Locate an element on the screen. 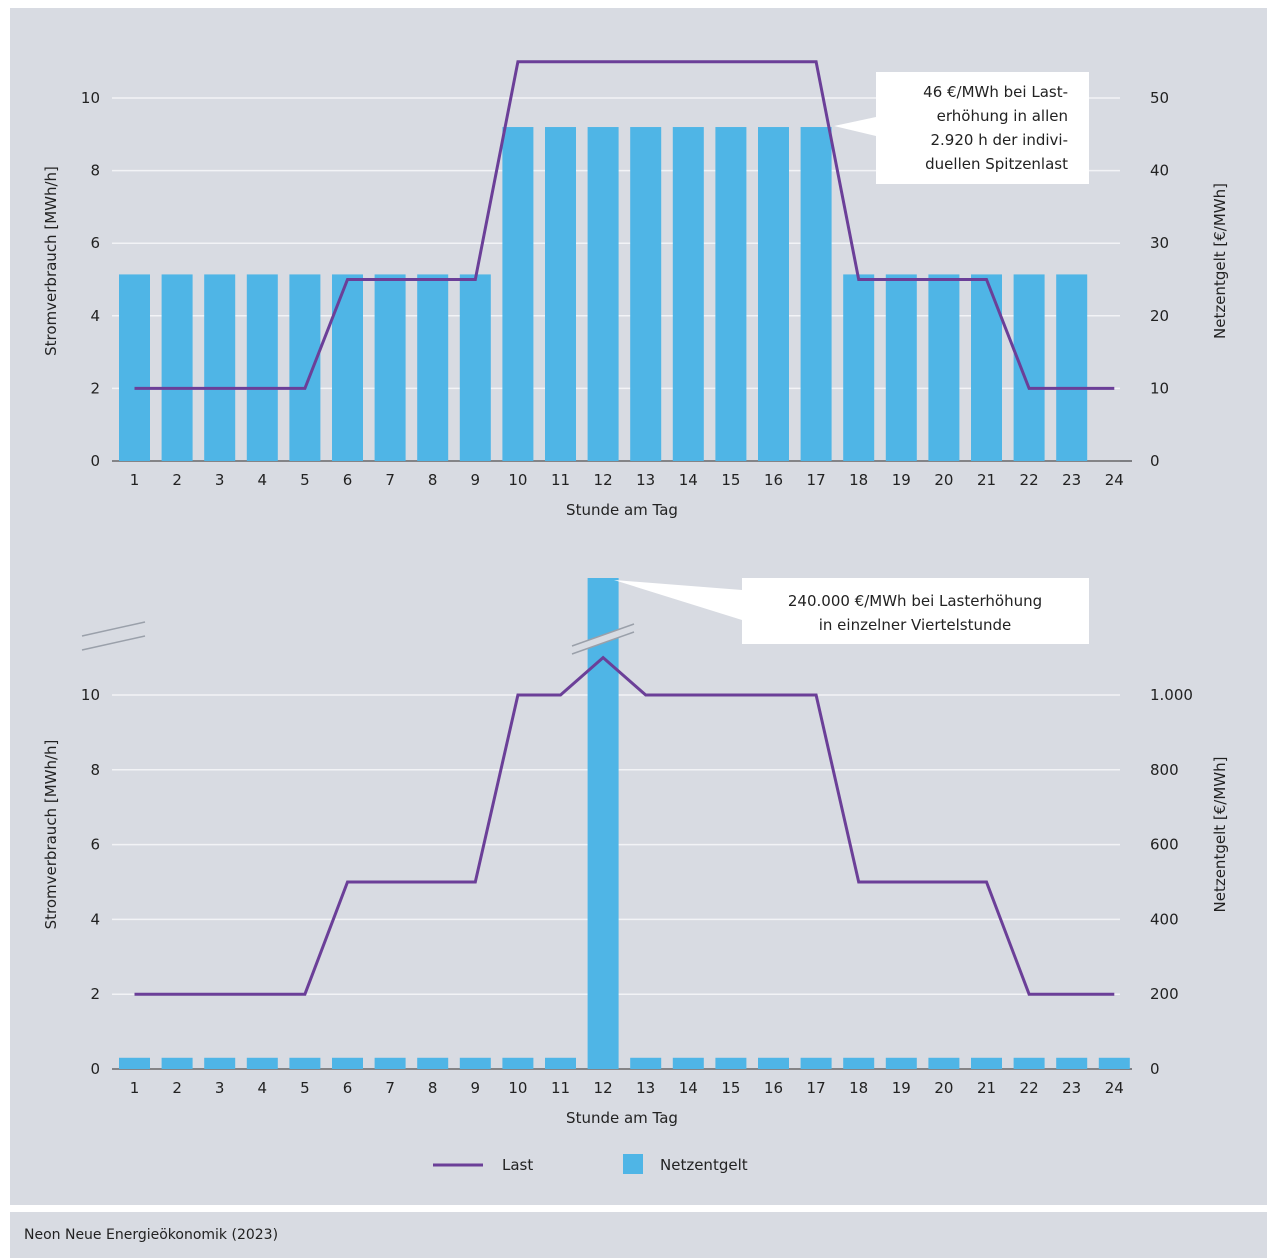  x-tick-label: 14 is located at coordinates (688, 1088).